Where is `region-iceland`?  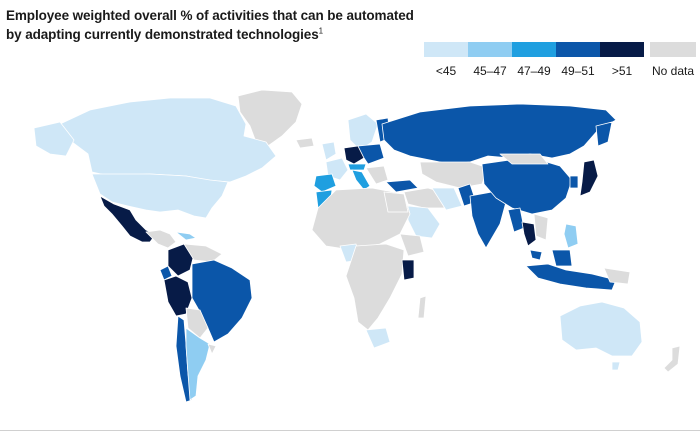 region-iceland is located at coordinates (305, 143).